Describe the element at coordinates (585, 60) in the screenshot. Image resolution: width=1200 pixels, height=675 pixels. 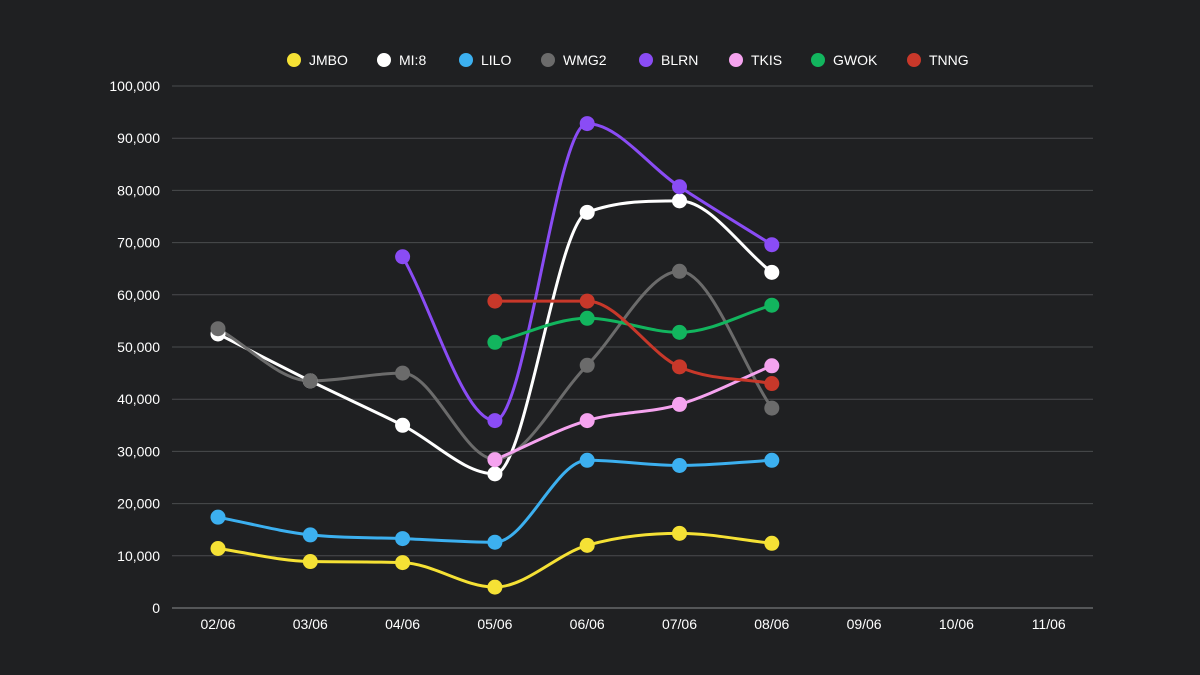
I see `legend-label: WMG2` at that location.